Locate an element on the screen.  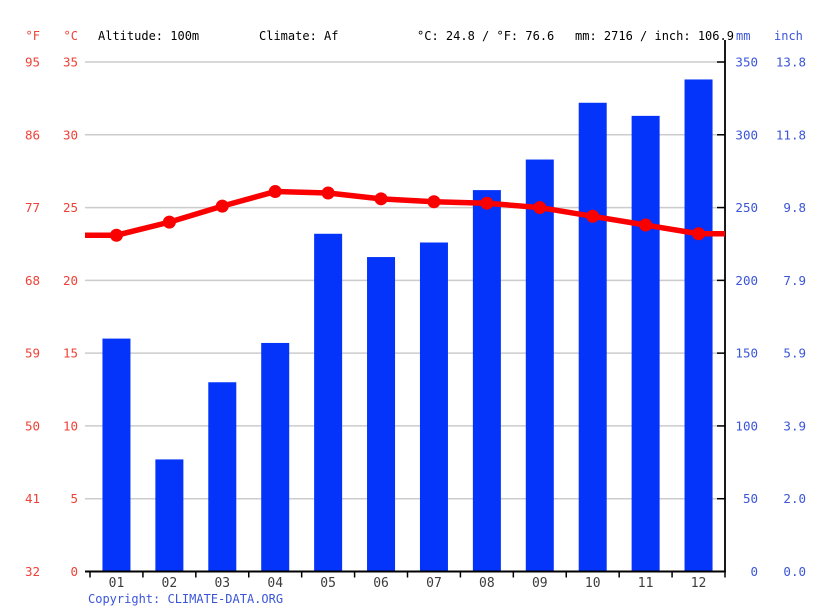
month-label-06: 06 is located at coordinates (381, 583).